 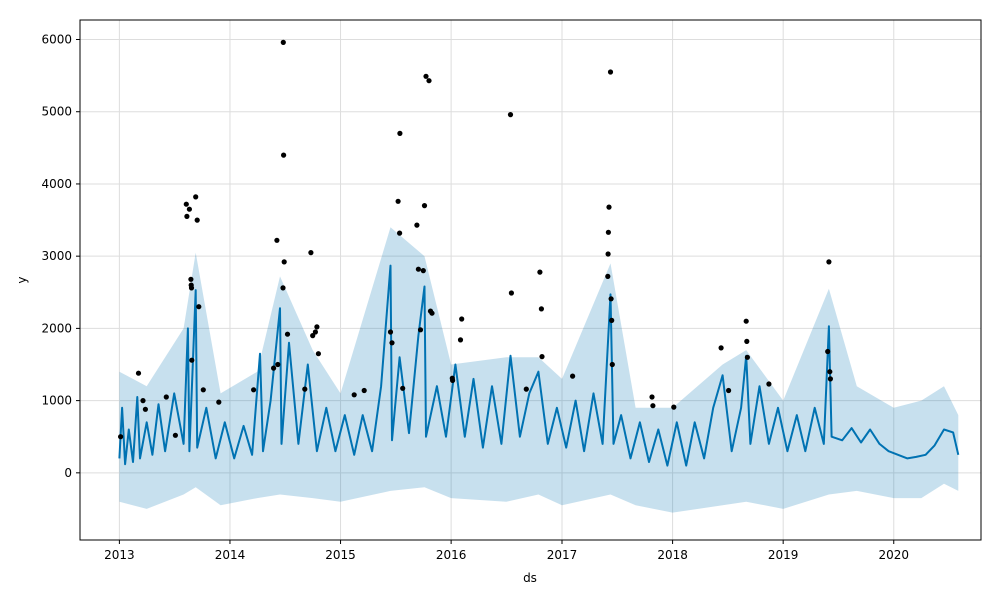 What do you see at coordinates (56, 40) in the screenshot?
I see `y-tick-label: 6000` at bounding box center [56, 40].